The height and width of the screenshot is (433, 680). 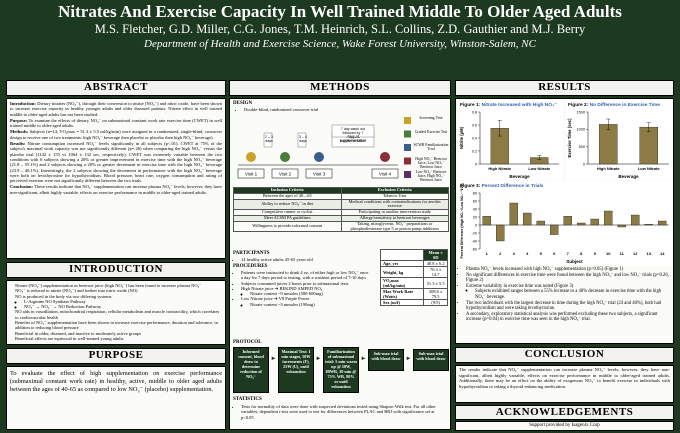 What do you see at coordinates (431, 147) in the screenshot?
I see `legend-wrap: SCWR Familiarization Trial` at bounding box center [431, 147].